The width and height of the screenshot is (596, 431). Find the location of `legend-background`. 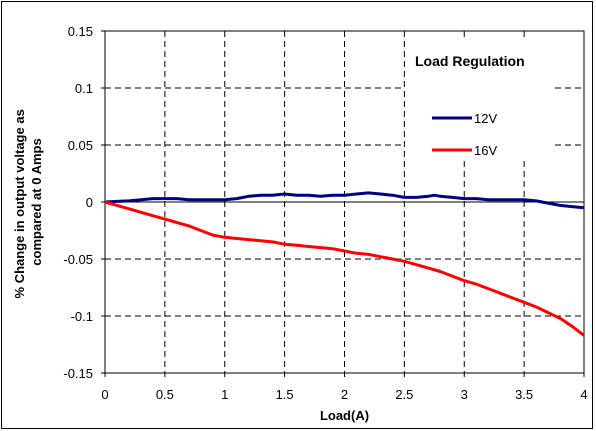

legend-background is located at coordinates (480, 100).